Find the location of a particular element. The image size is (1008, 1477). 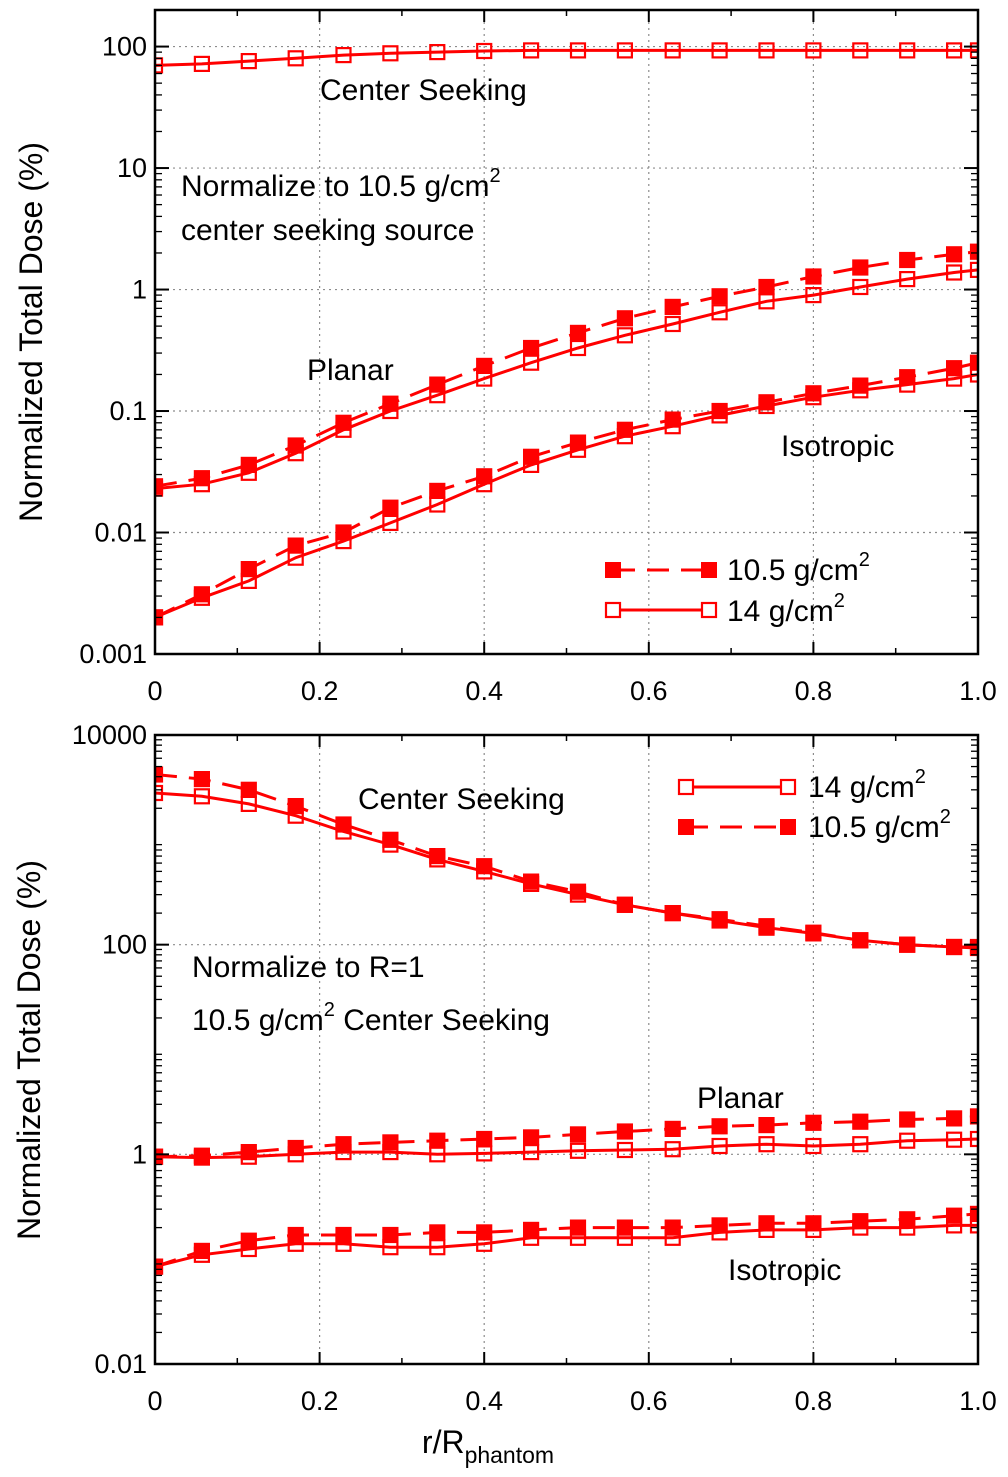

legend-text-2-bottom: 10.5 g/cm is located at coordinates (874, 827).